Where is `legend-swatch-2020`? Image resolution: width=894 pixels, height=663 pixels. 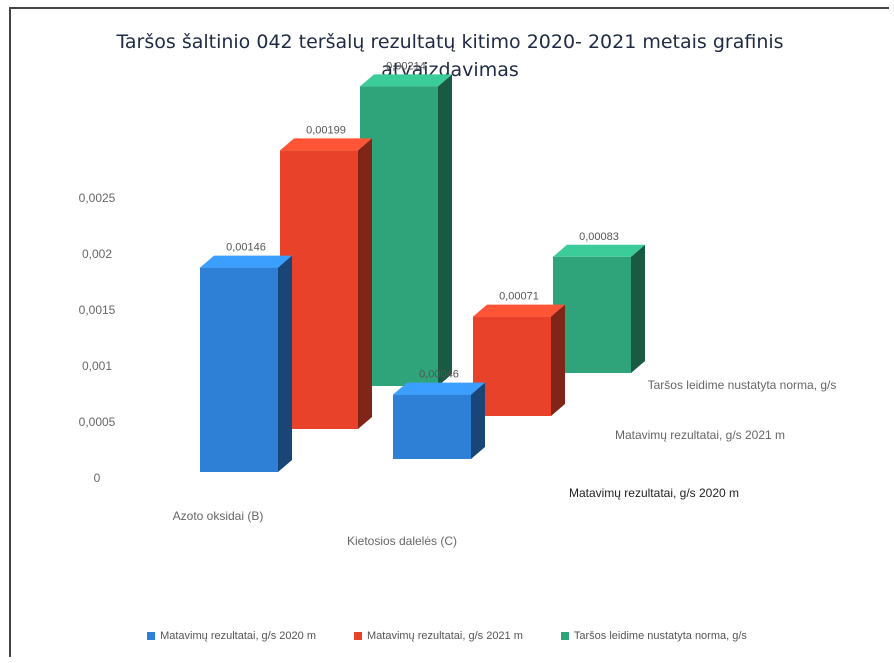 legend-swatch-2020 is located at coordinates (151, 636).